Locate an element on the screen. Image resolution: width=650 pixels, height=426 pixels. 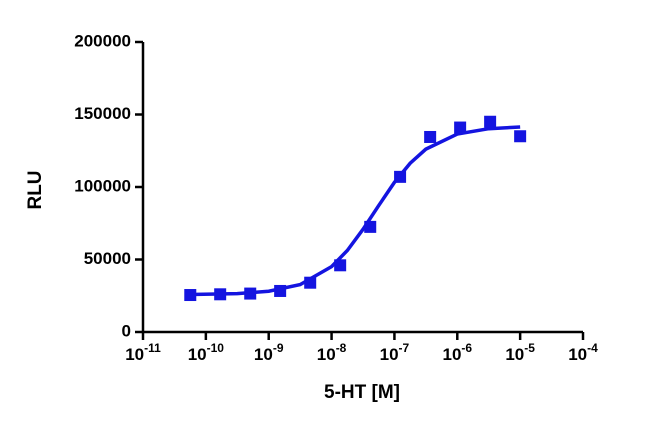
x-tick-label: 10⁻⁸ is located at coordinates (332, 352).